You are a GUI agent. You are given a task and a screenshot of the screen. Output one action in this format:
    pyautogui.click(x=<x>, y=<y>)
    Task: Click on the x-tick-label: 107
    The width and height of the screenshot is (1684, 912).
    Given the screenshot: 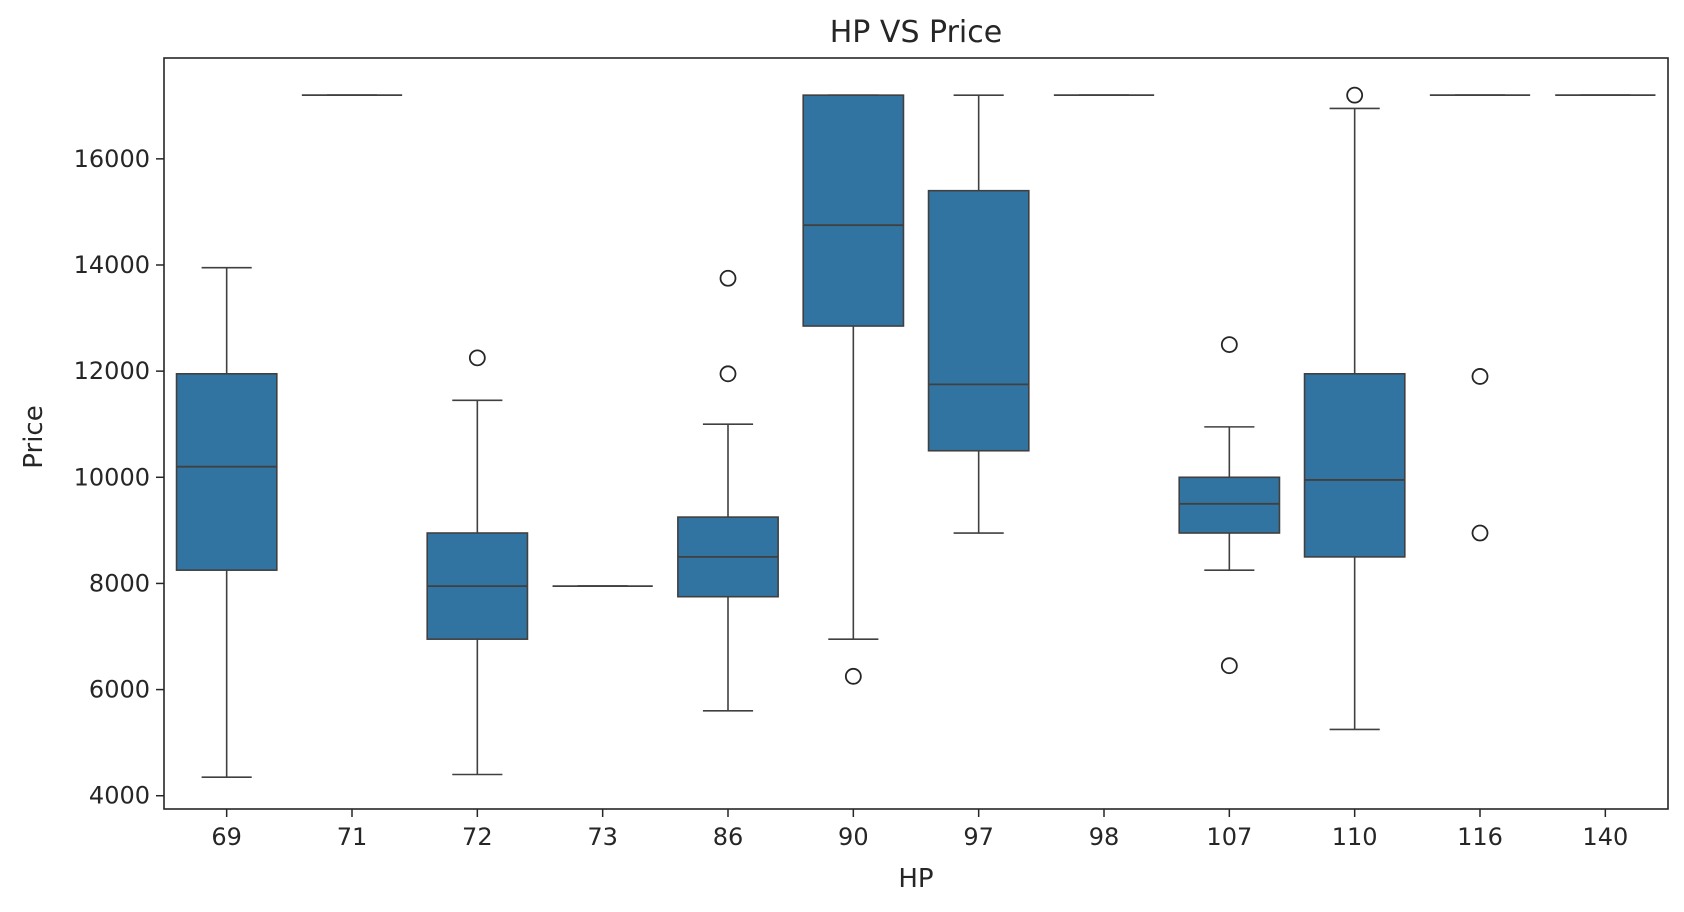 What is the action you would take?
    pyautogui.click(x=1229, y=837)
    